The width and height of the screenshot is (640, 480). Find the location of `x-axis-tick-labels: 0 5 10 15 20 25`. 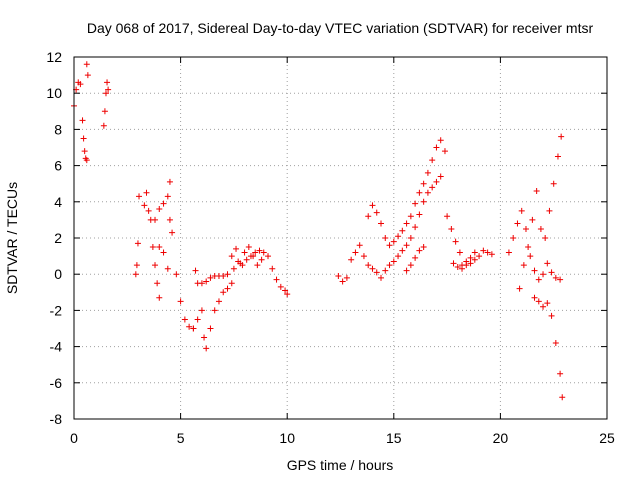

x-axis-tick-labels: 0 5 10 15 20 25 is located at coordinates (342, 438).